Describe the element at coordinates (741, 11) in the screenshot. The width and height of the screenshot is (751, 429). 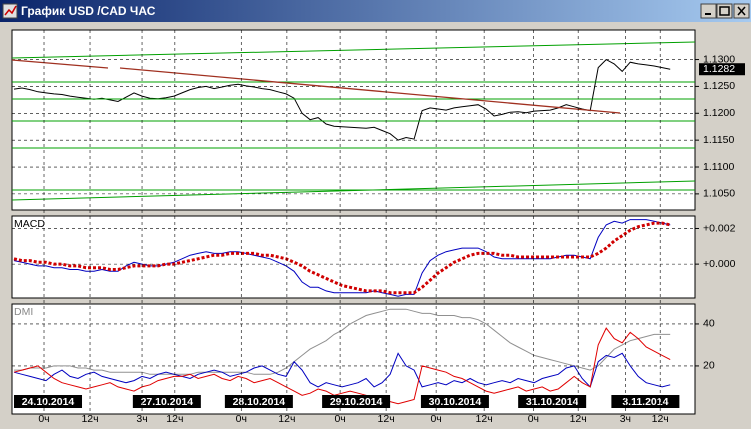
I see `close-button` at that location.